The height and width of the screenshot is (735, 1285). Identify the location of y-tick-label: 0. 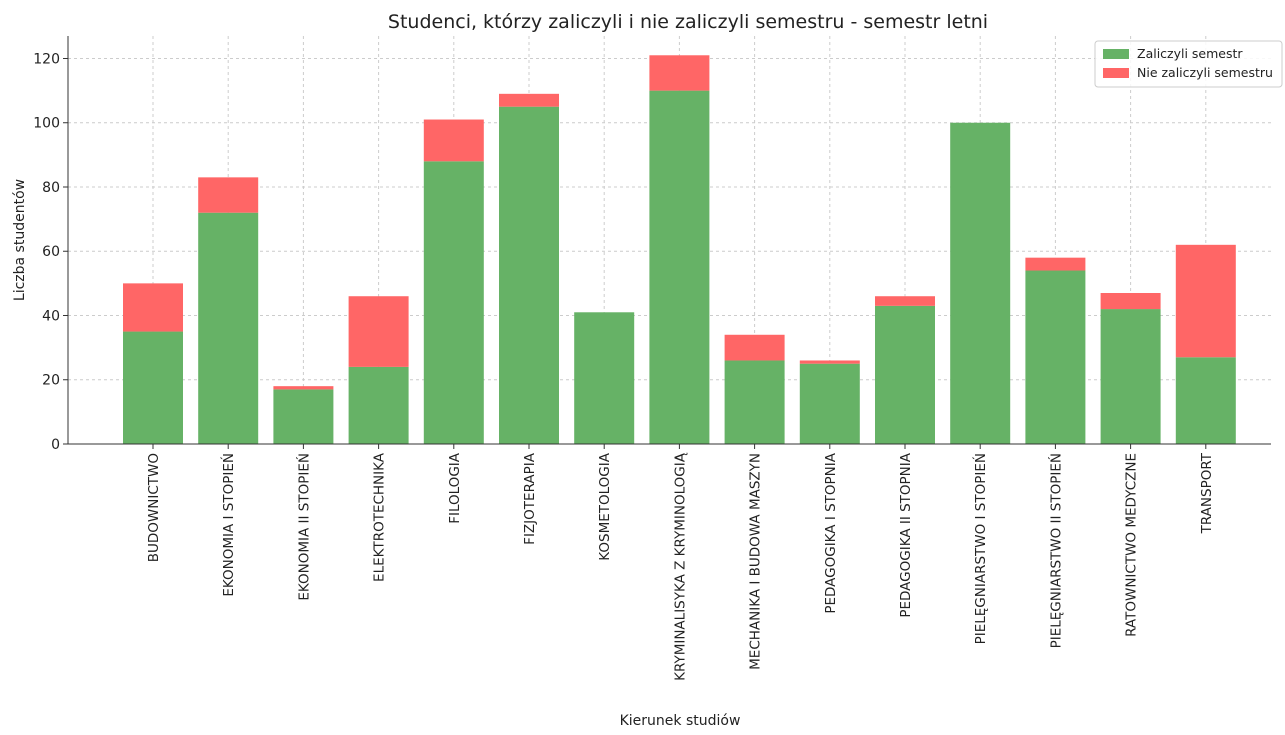
(55, 445).